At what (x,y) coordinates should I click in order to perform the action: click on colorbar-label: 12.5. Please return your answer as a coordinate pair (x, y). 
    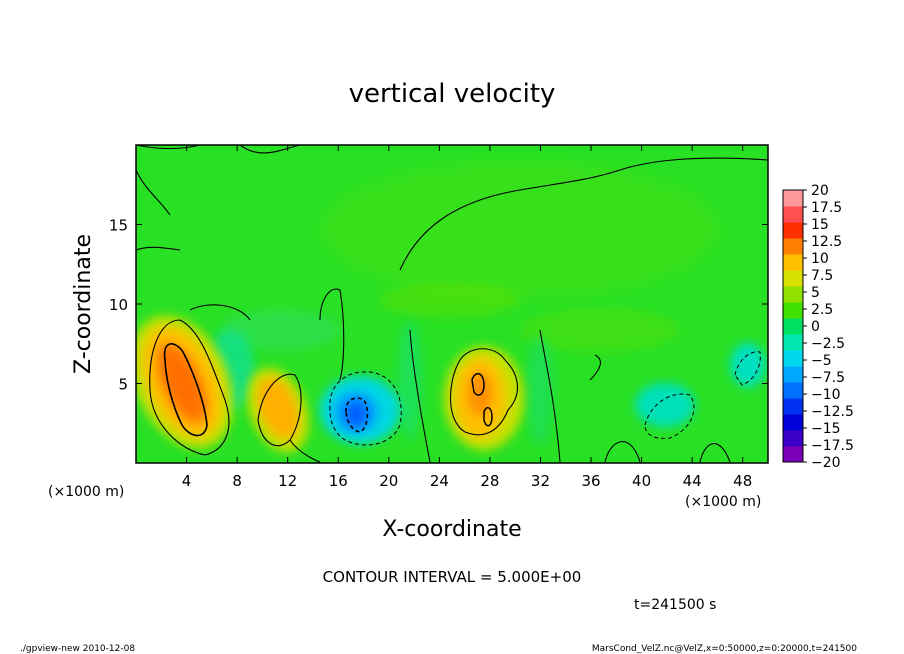
    Looking at the image, I should click on (826, 242).